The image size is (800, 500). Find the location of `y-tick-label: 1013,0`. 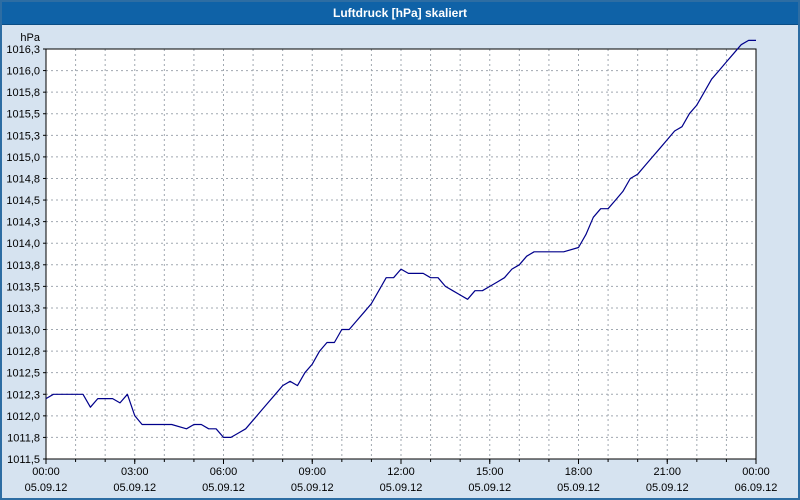

y-tick-label: 1013,0 is located at coordinates (23, 331).